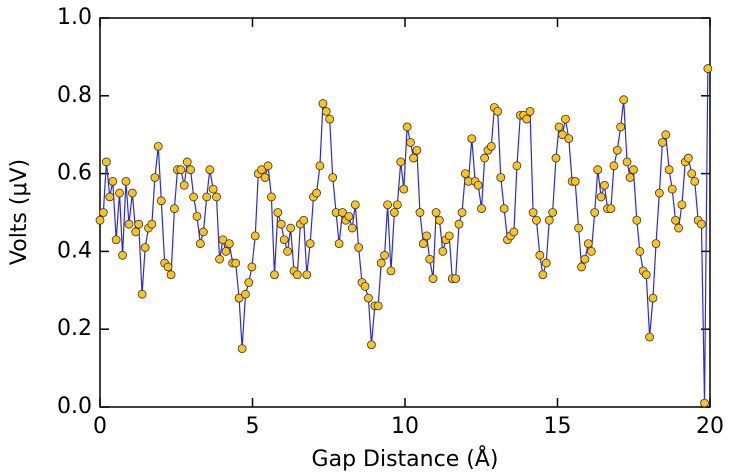 The image size is (737, 473). Describe the element at coordinates (558, 426) in the screenshot. I see `x-tick-label: 15` at that location.